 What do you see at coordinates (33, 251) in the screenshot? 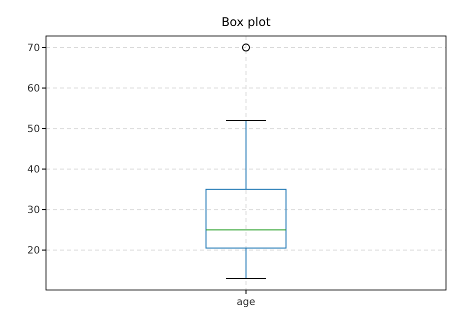
I see `y-tick-label: 20` at bounding box center [33, 251].